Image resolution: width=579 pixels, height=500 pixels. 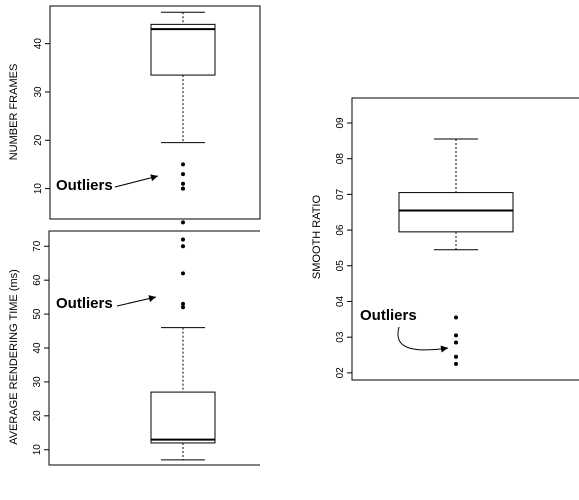 I want to click on y-tick-label: 08, so click(x=340, y=159).